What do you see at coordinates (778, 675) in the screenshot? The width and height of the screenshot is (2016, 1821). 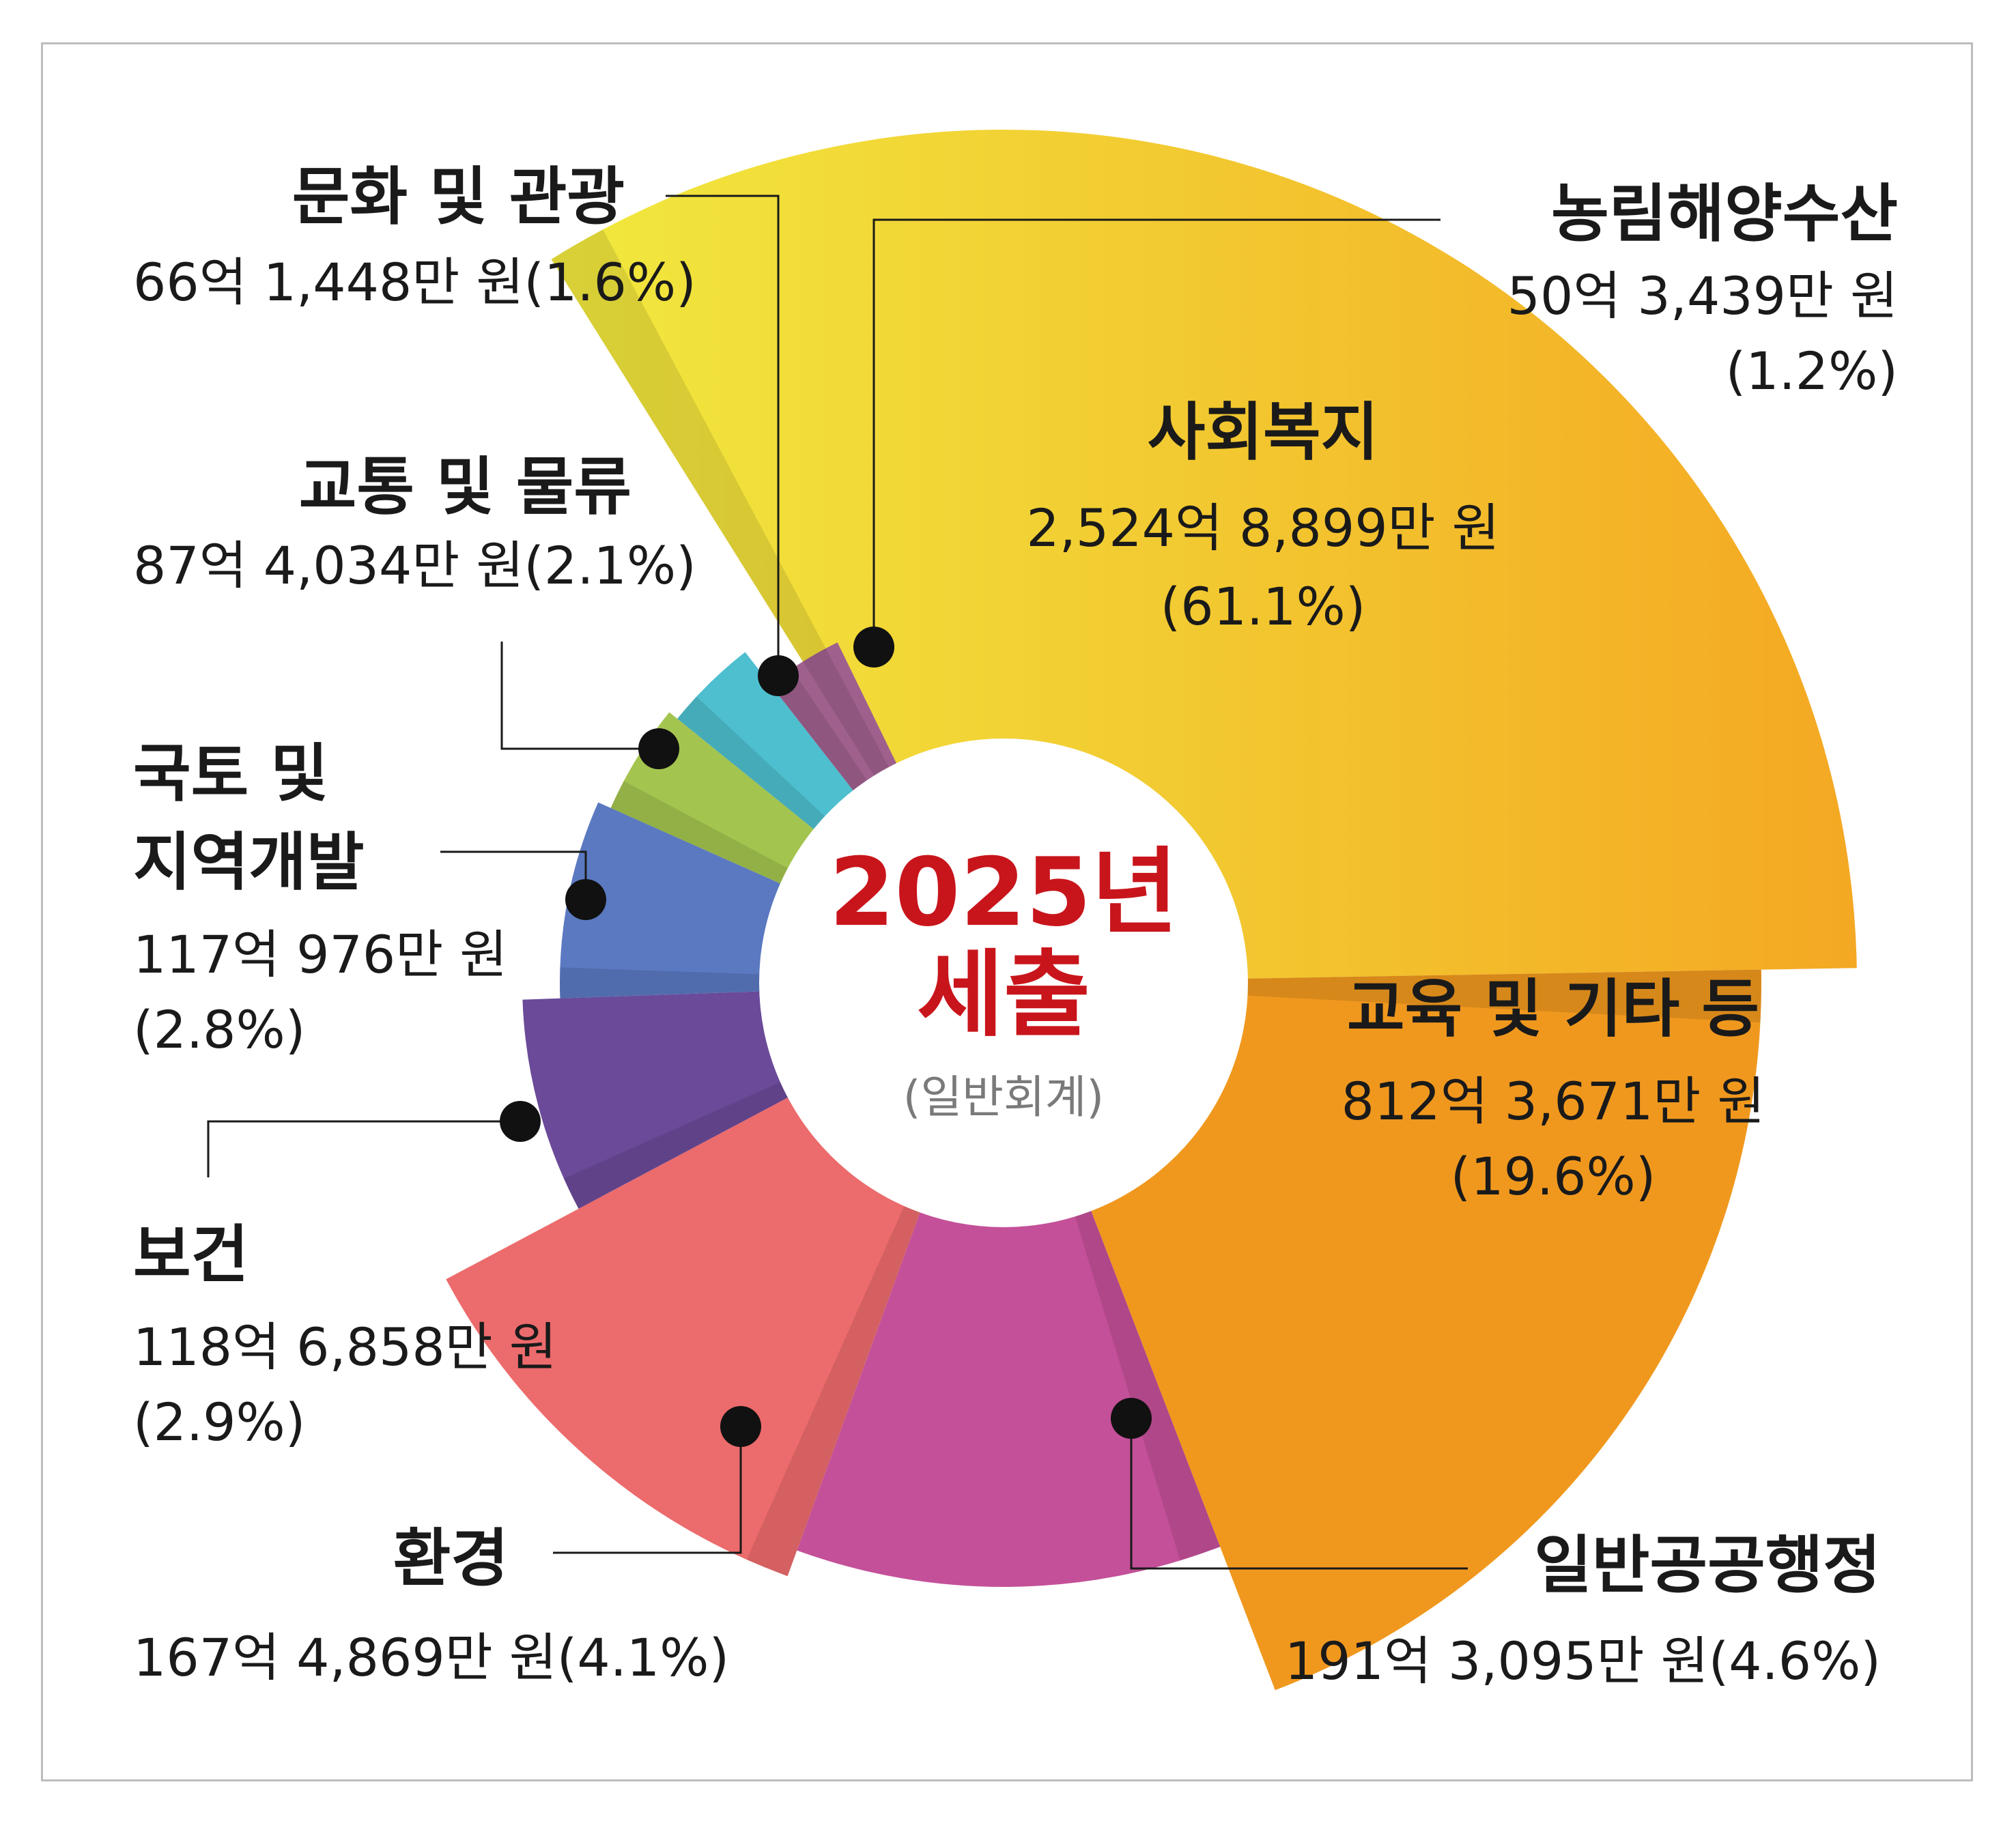 I see `leader-dot-culture` at bounding box center [778, 675].